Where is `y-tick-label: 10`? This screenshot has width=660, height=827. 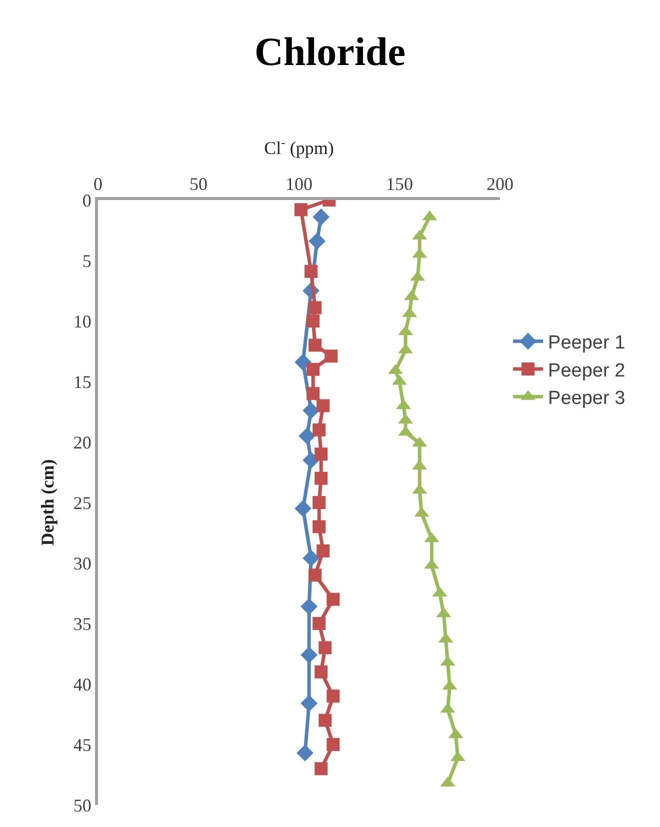 y-tick-label: 10 is located at coordinates (82, 321).